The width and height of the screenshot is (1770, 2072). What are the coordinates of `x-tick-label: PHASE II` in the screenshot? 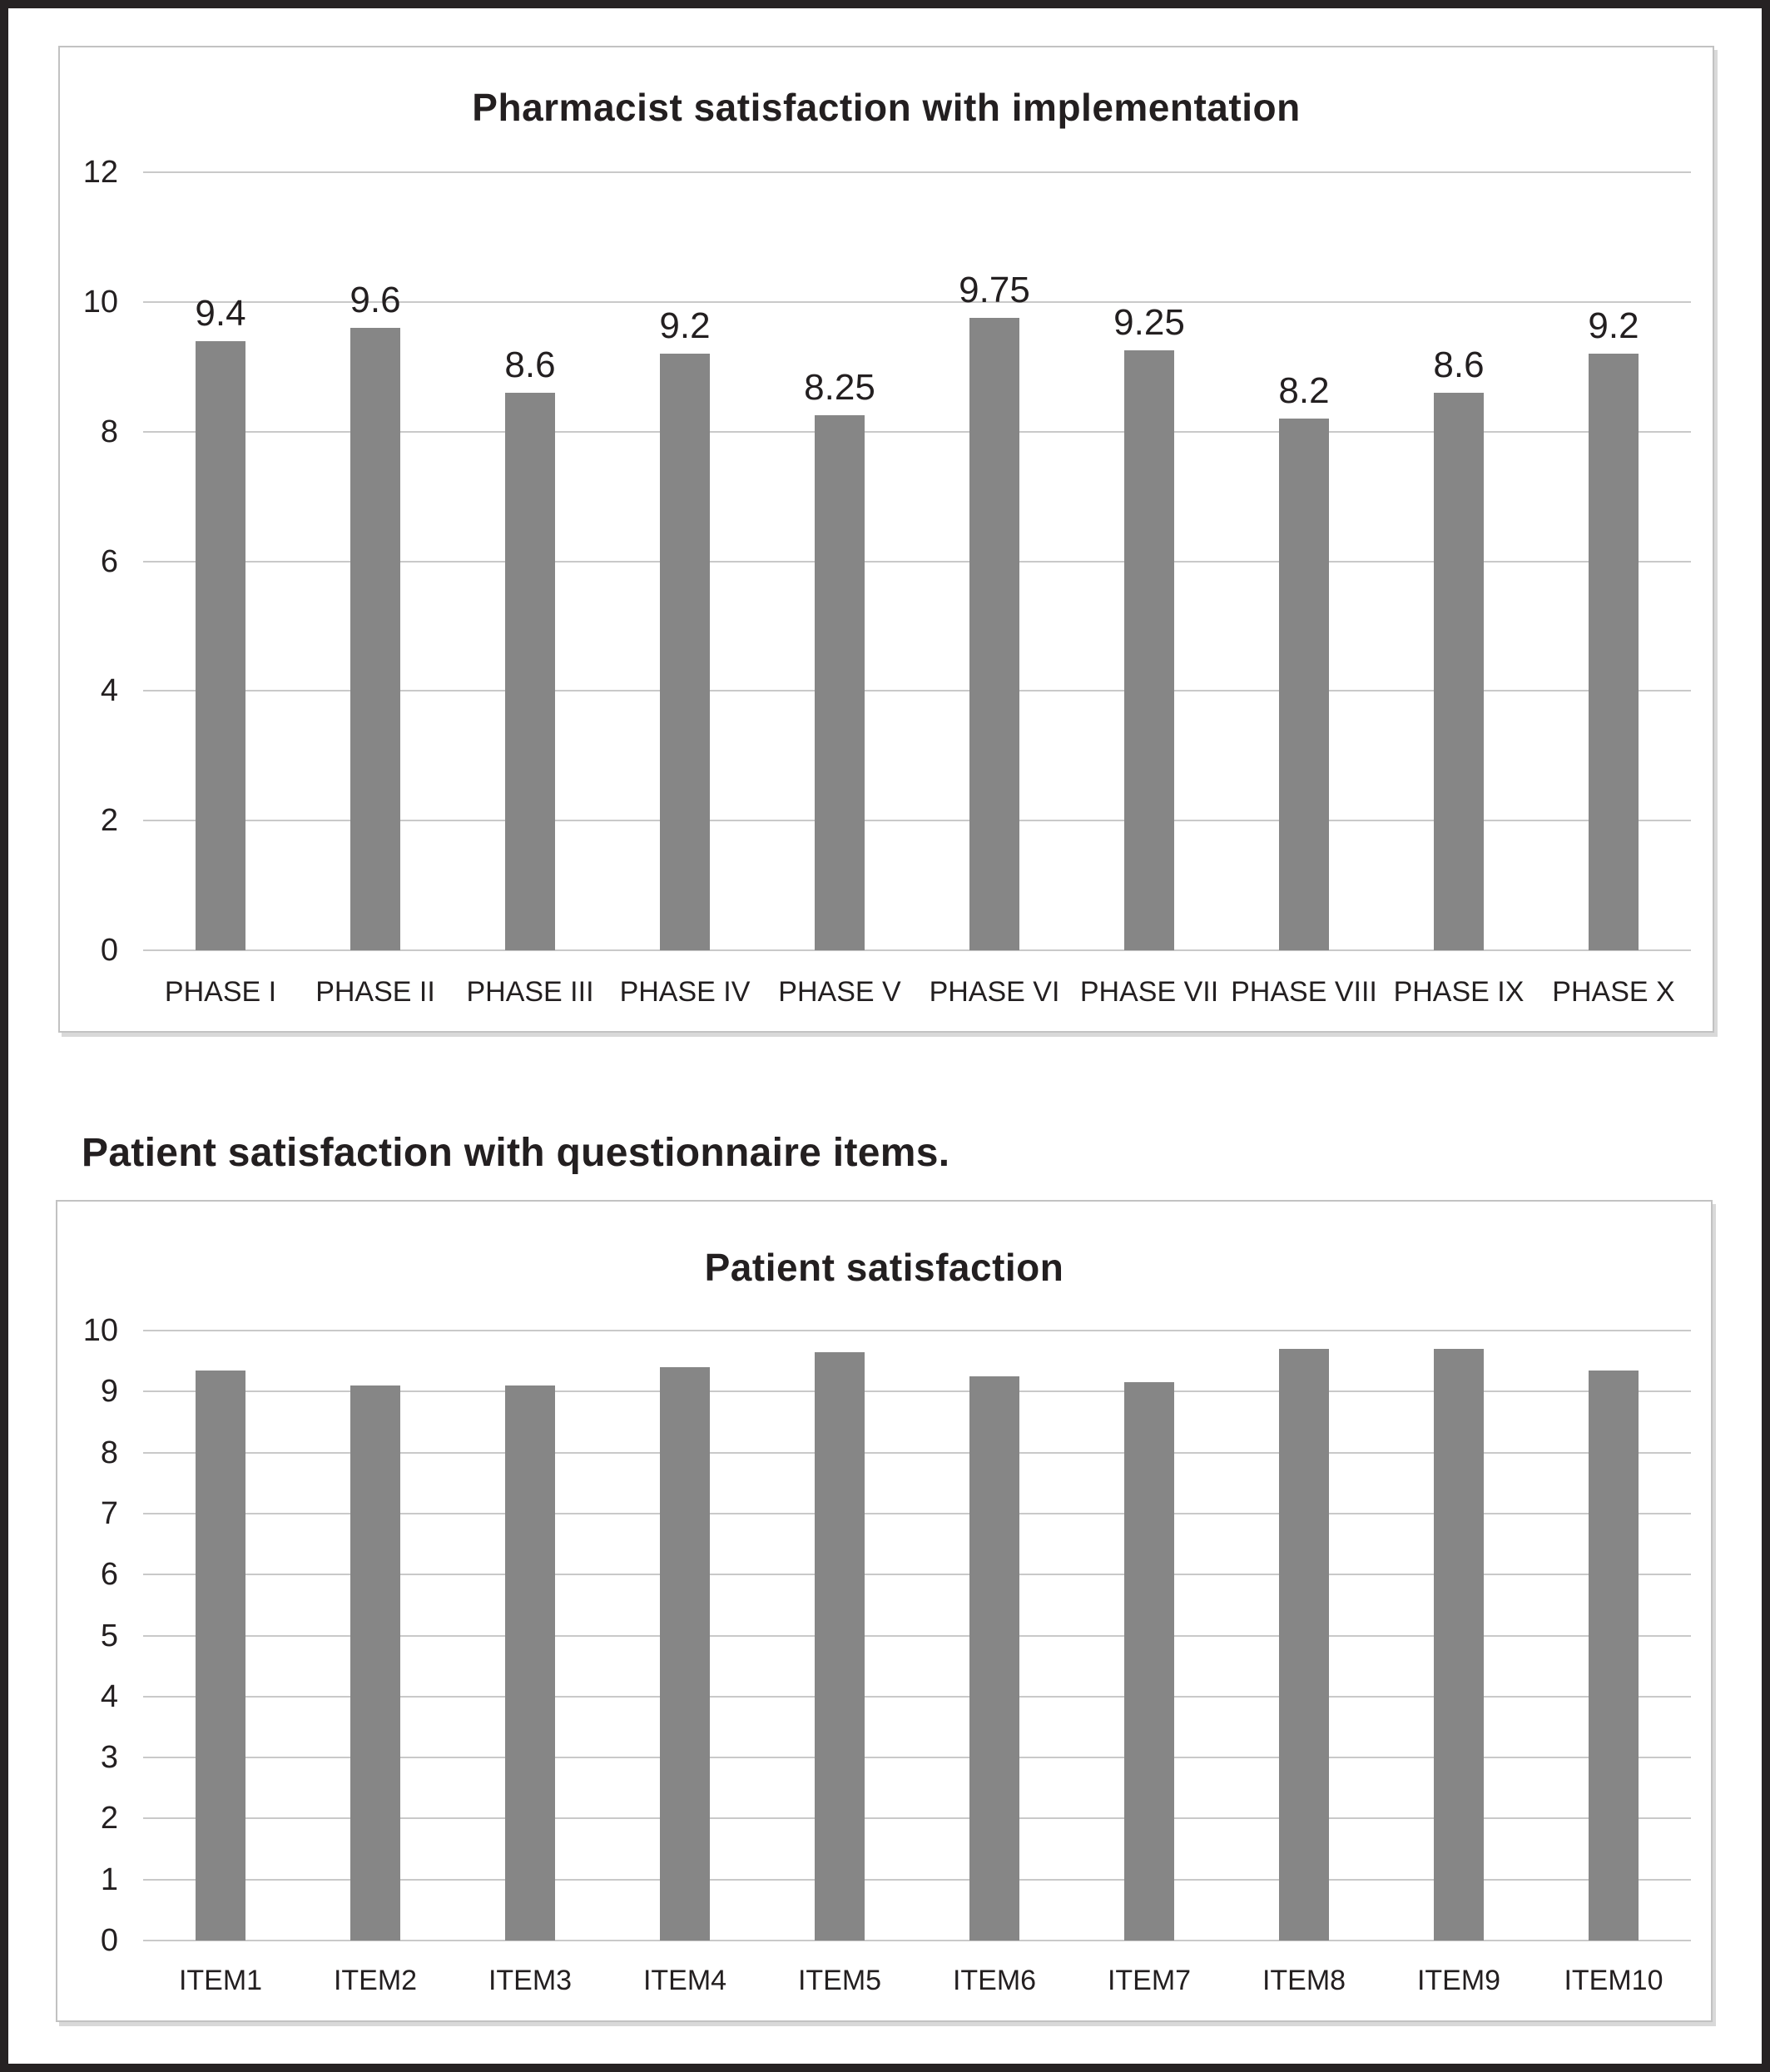 It's located at (375, 992).